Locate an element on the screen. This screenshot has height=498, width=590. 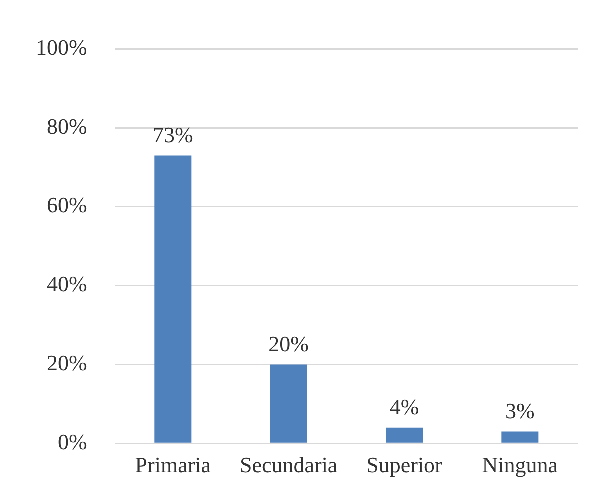
x-tick-label: Primaria is located at coordinates (173, 465).